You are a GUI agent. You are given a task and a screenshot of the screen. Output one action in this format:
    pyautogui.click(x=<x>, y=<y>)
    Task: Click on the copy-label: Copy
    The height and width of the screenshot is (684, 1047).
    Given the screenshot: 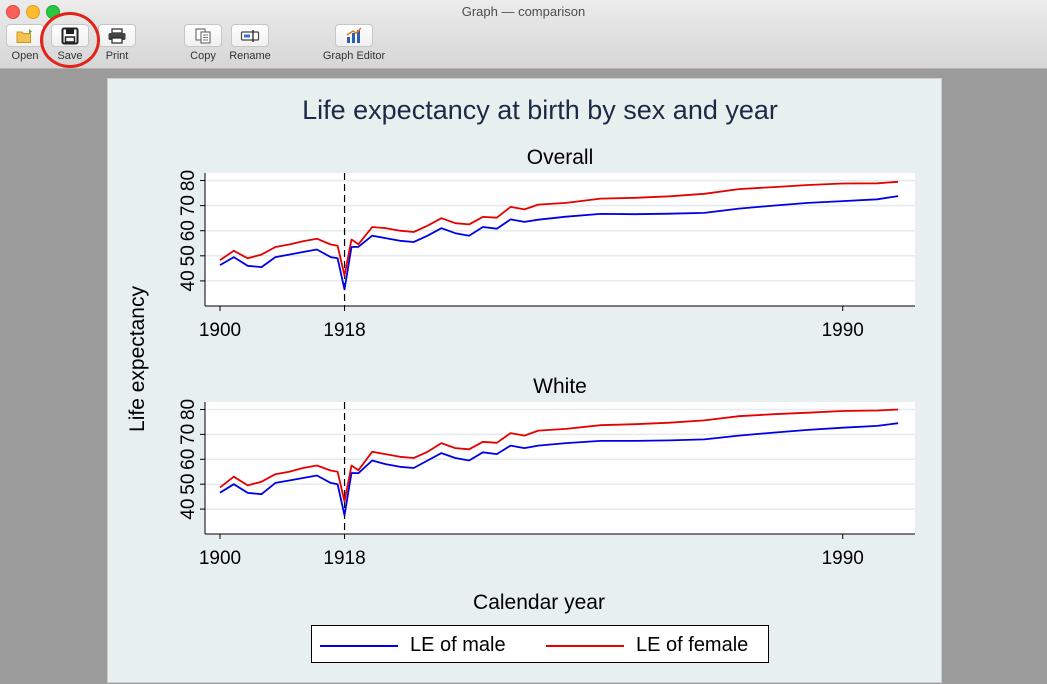 What is the action you would take?
    pyautogui.click(x=203, y=56)
    